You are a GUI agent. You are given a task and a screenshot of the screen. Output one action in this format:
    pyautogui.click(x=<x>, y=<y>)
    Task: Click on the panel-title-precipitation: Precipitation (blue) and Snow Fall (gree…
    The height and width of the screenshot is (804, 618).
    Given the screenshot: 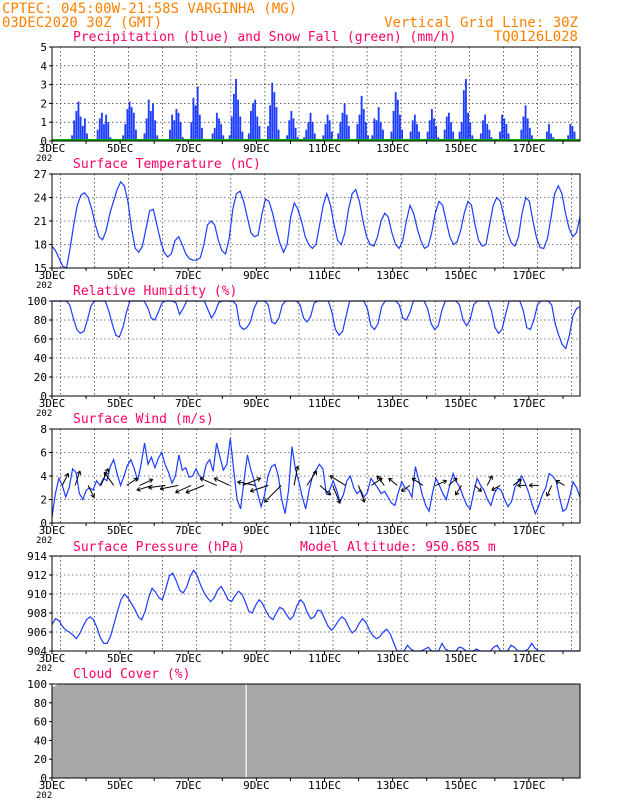 What is the action you would take?
    pyautogui.click(x=265, y=37)
    